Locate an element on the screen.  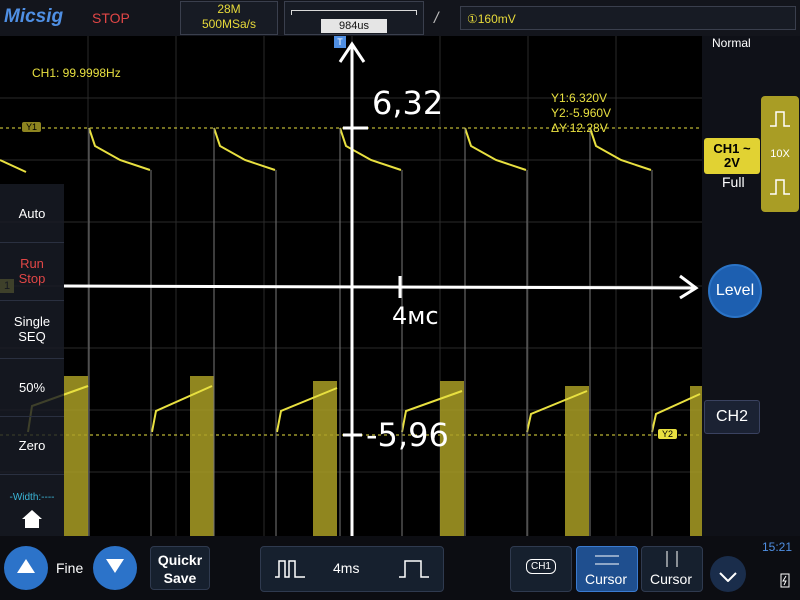
trigger-position-marker: T is located at coordinates (340, 42).